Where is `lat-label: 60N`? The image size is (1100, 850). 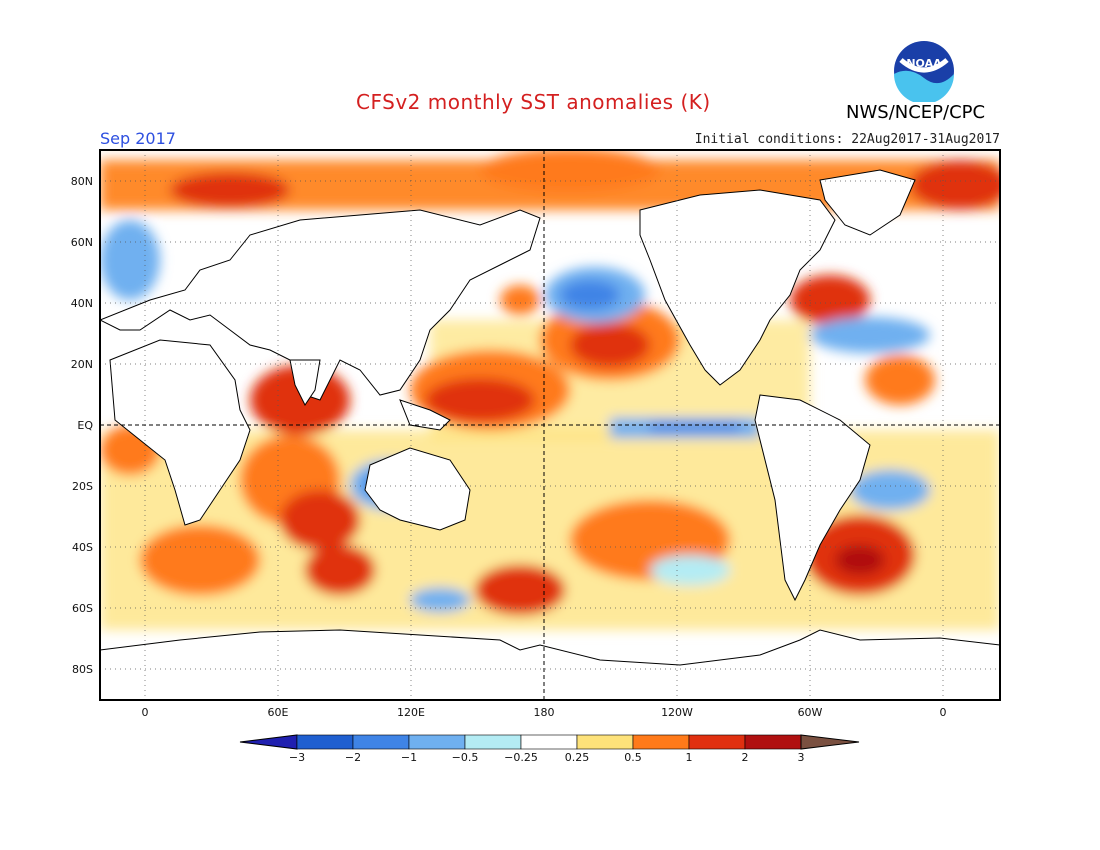 lat-label: 60N is located at coordinates (82, 242).